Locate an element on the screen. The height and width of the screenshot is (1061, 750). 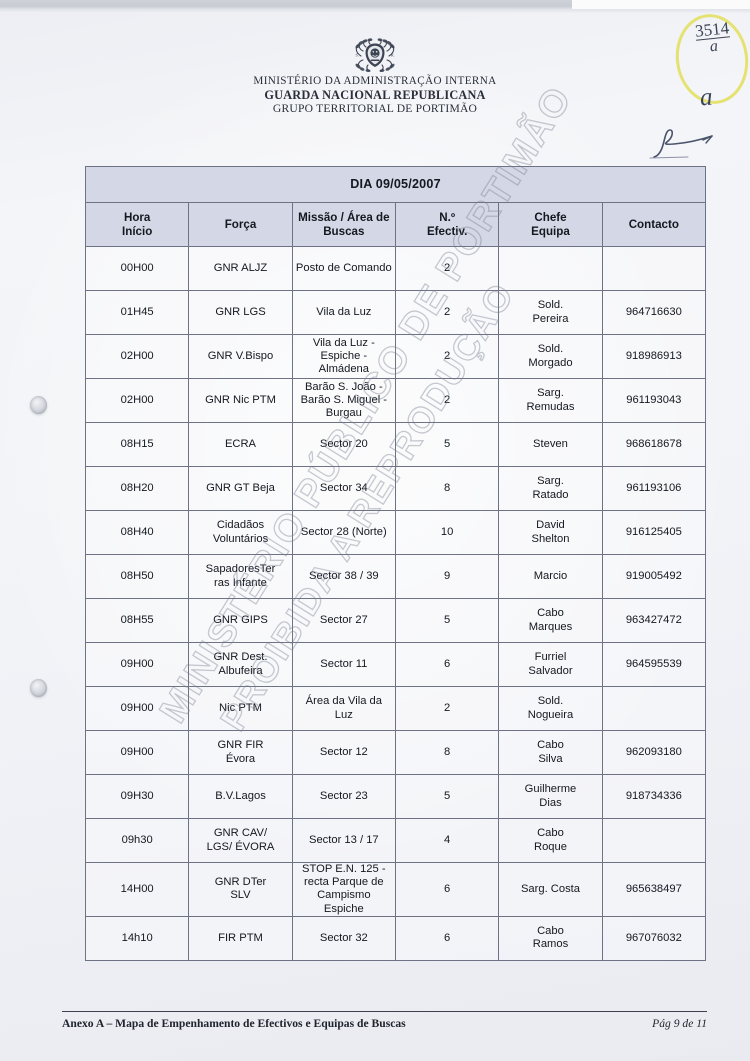
column-header-contacto: Contacto is located at coordinates (654, 224).